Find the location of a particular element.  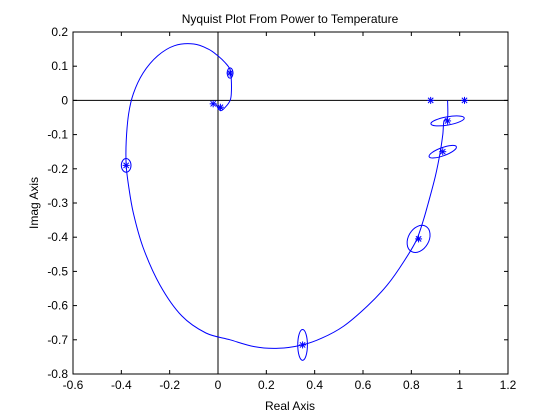

y-tick-label: -0.6 is located at coordinates (57, 306).